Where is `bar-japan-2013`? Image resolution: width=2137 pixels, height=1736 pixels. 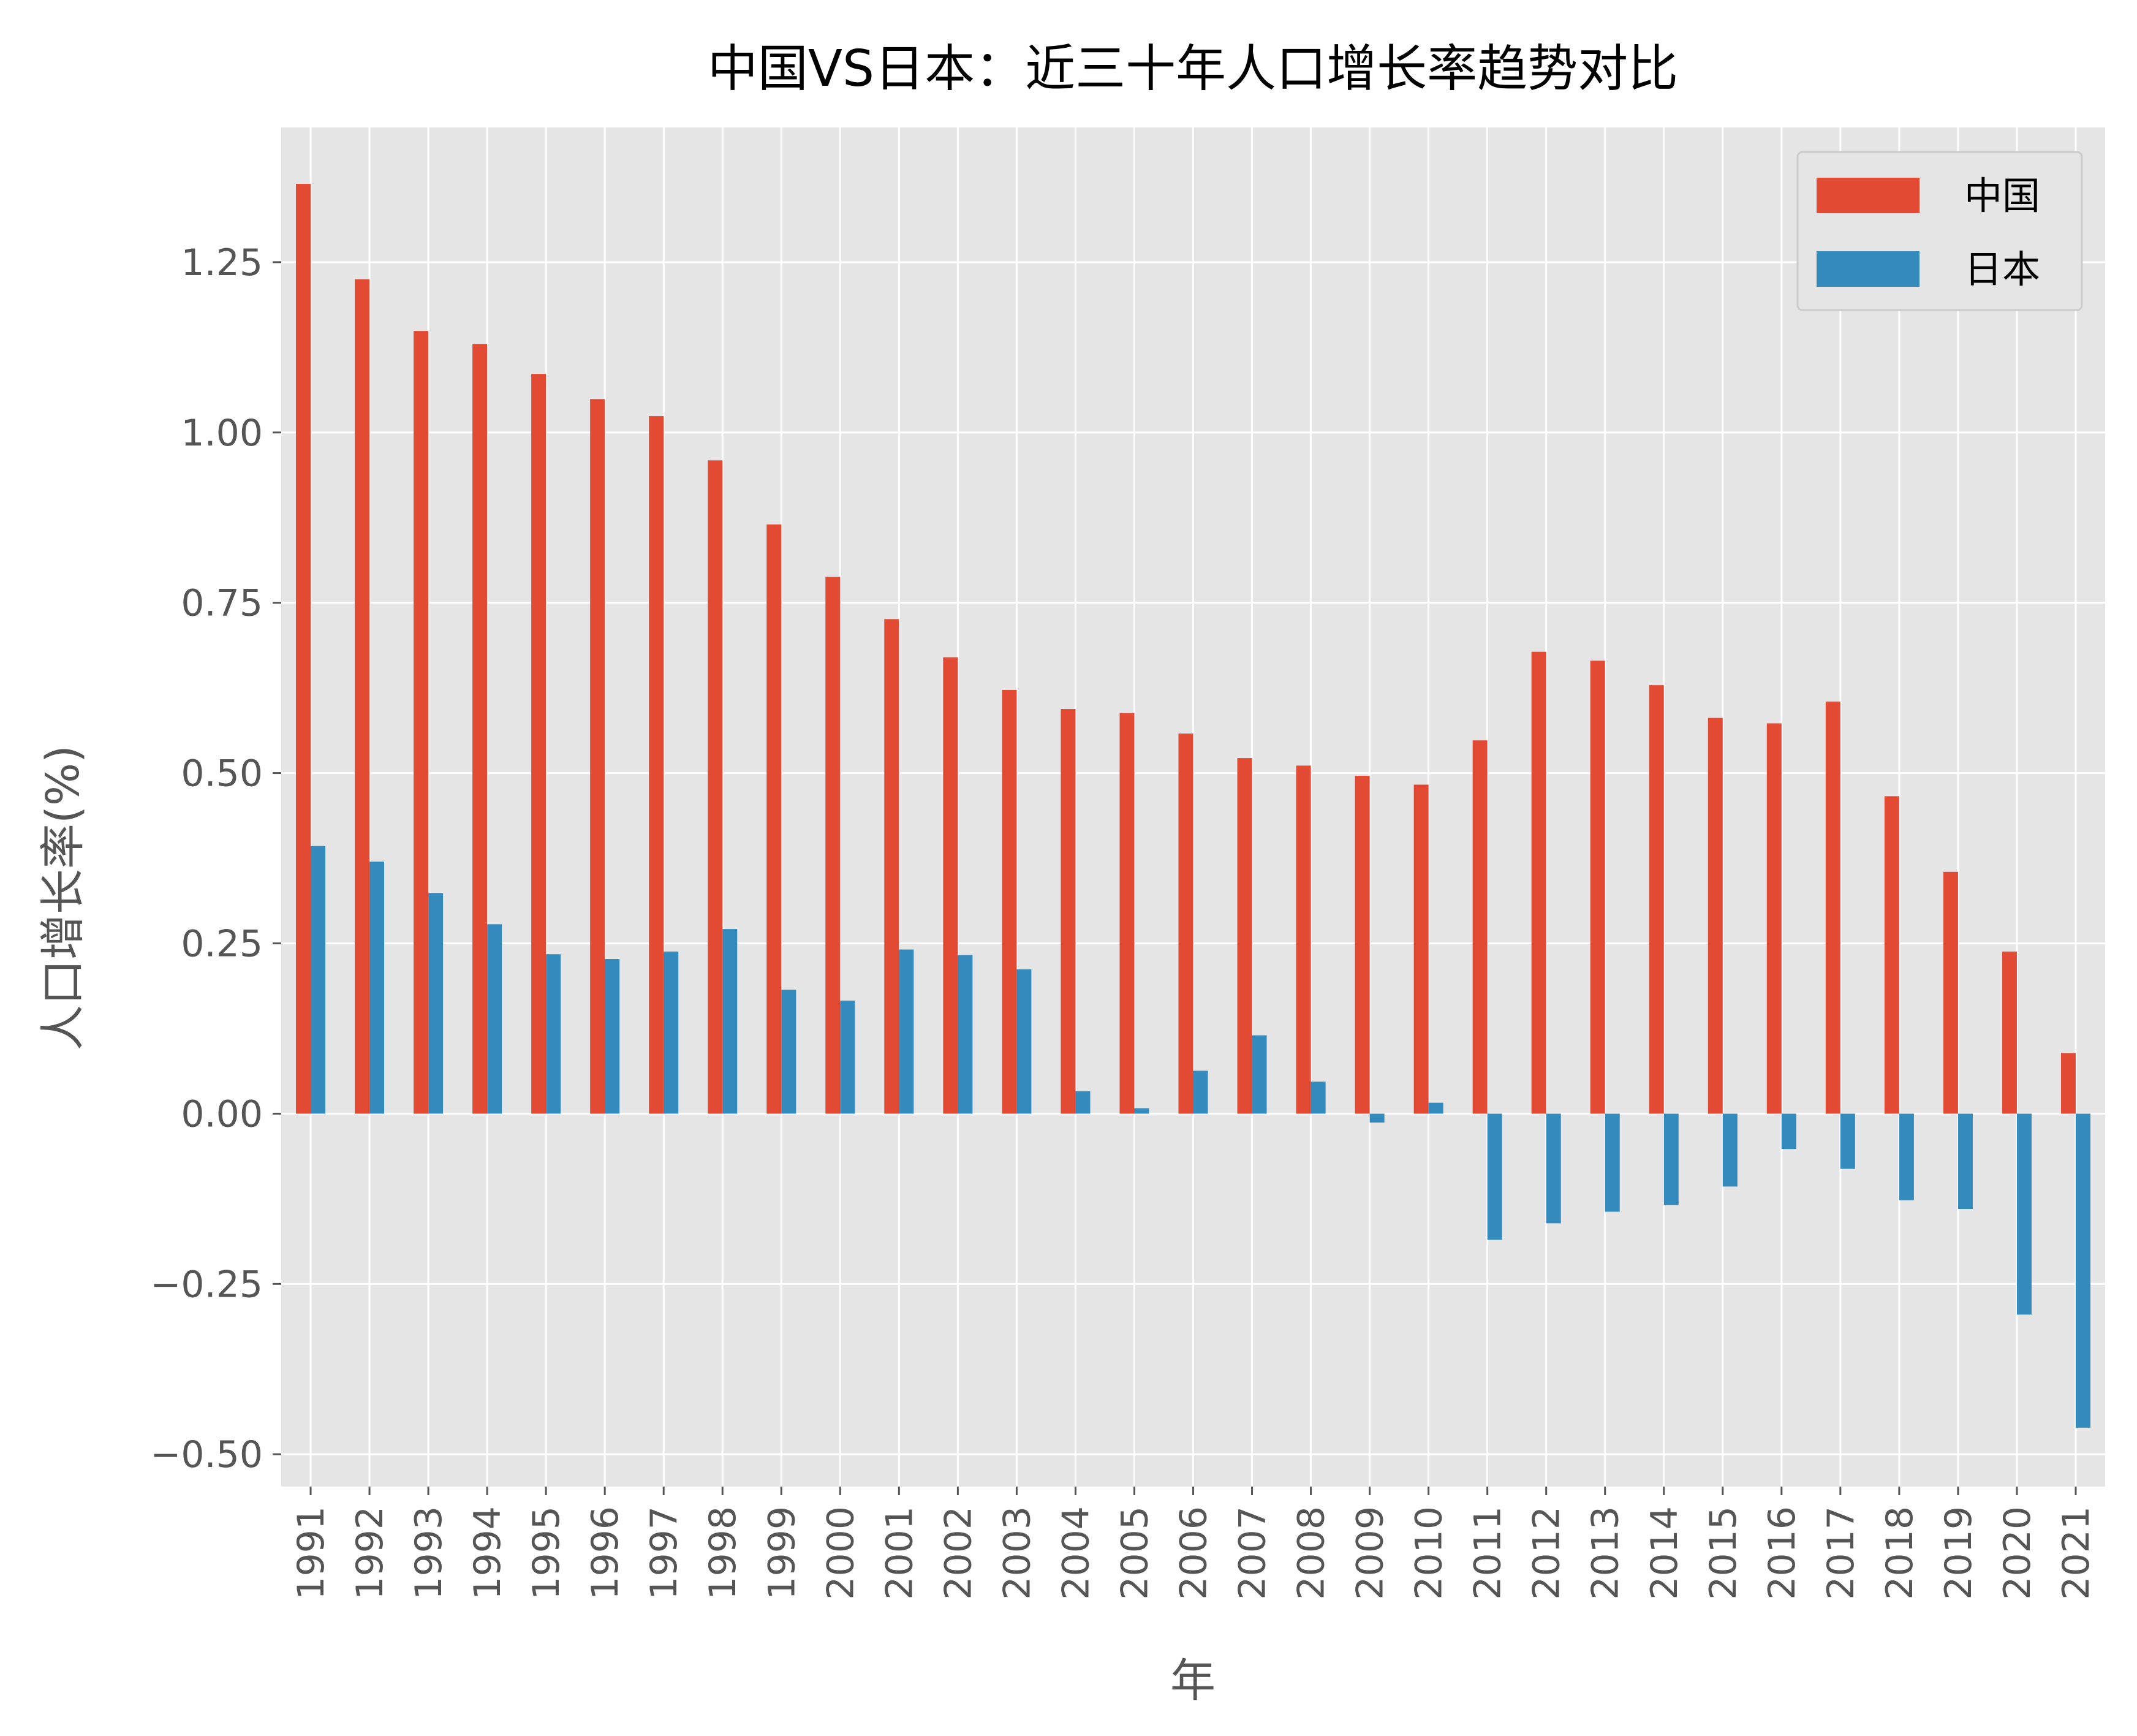 bar-japan-2013 is located at coordinates (1612, 1162).